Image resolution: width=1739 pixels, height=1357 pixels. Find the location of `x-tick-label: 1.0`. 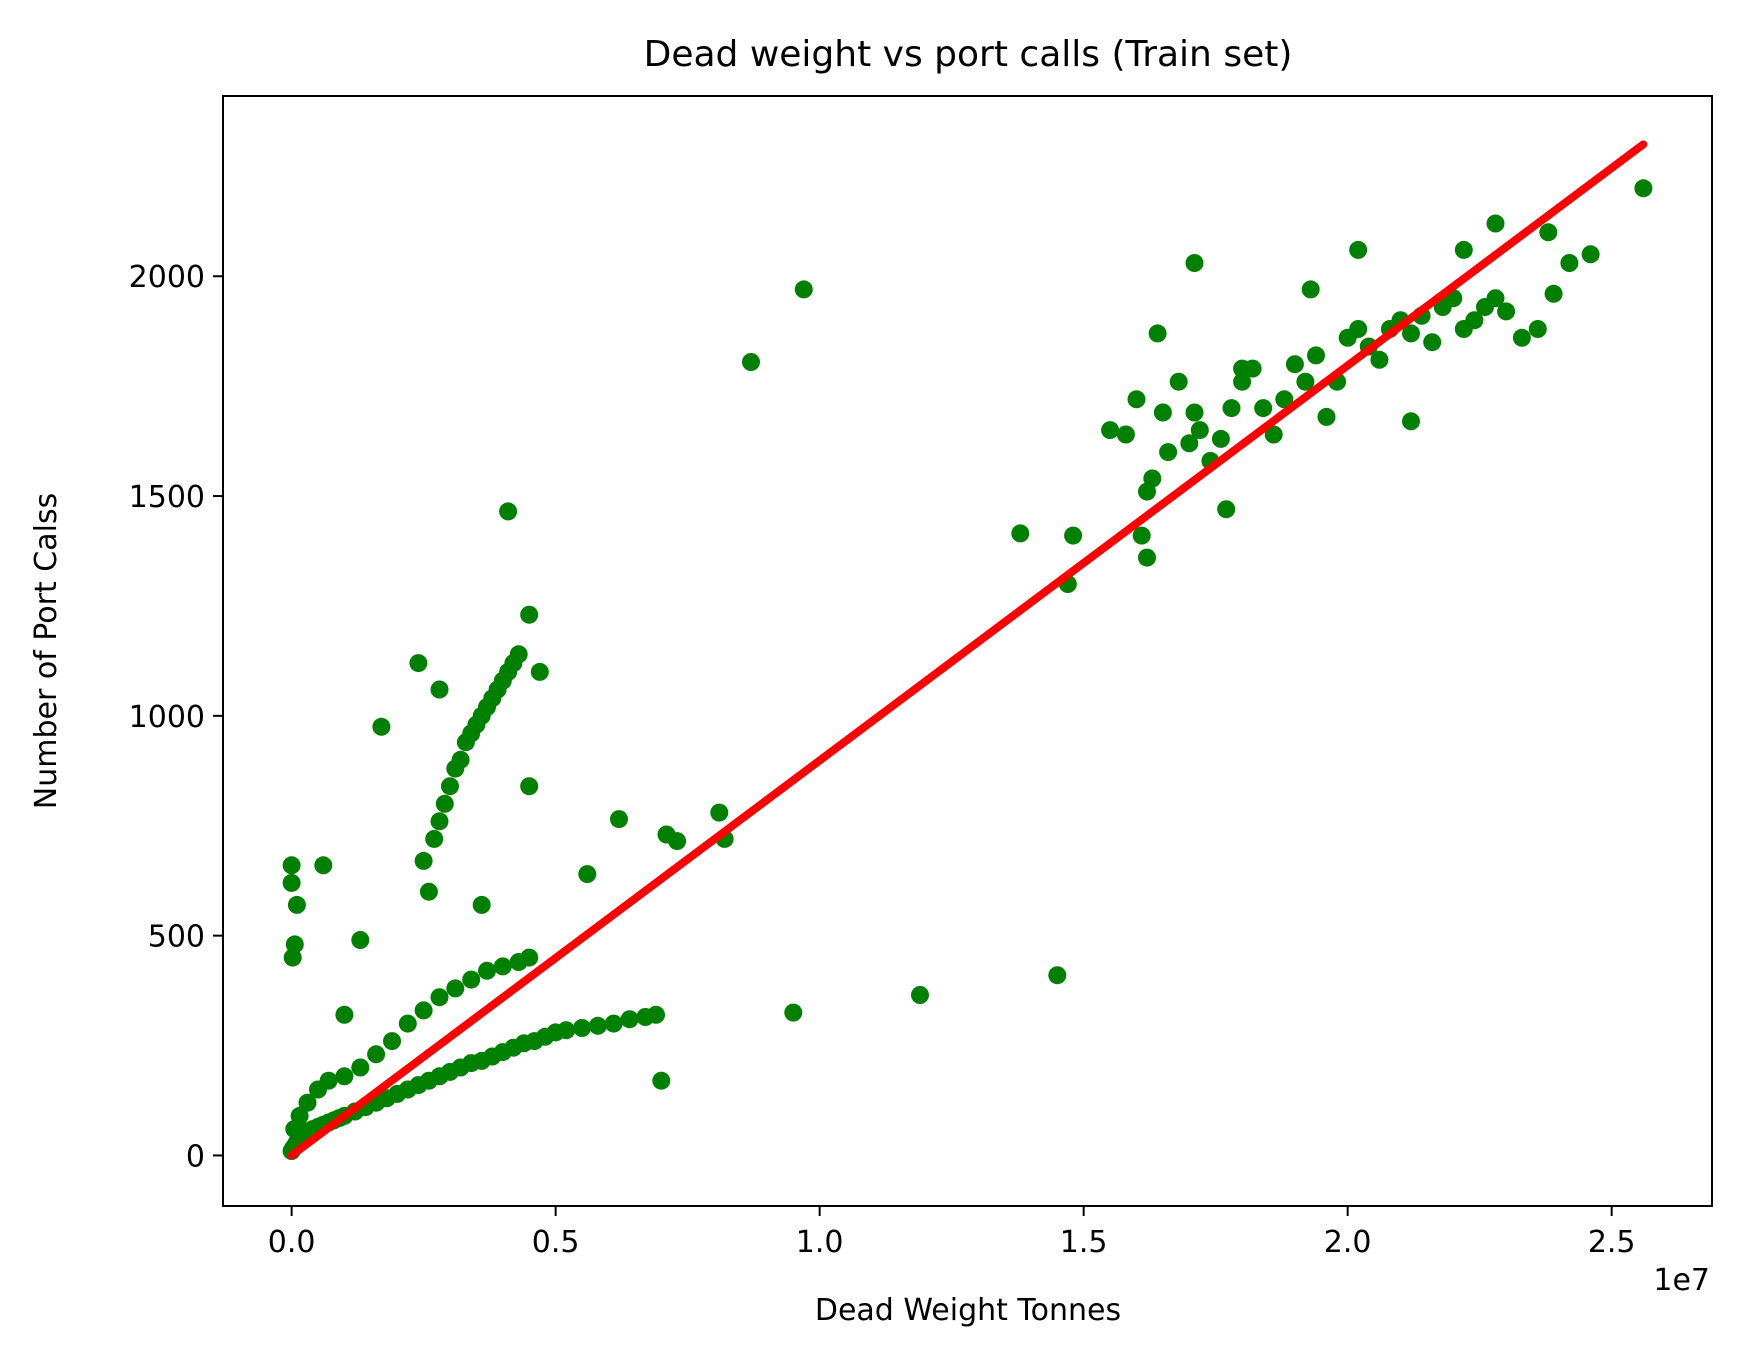

x-tick-label: 1.0 is located at coordinates (820, 1242).